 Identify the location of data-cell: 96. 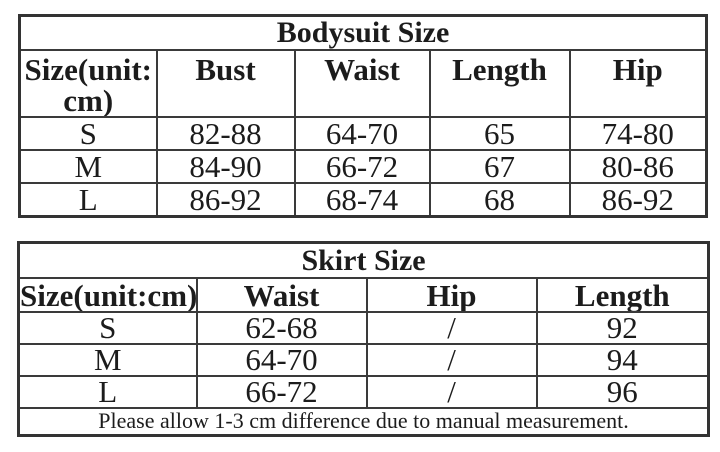
(622, 392).